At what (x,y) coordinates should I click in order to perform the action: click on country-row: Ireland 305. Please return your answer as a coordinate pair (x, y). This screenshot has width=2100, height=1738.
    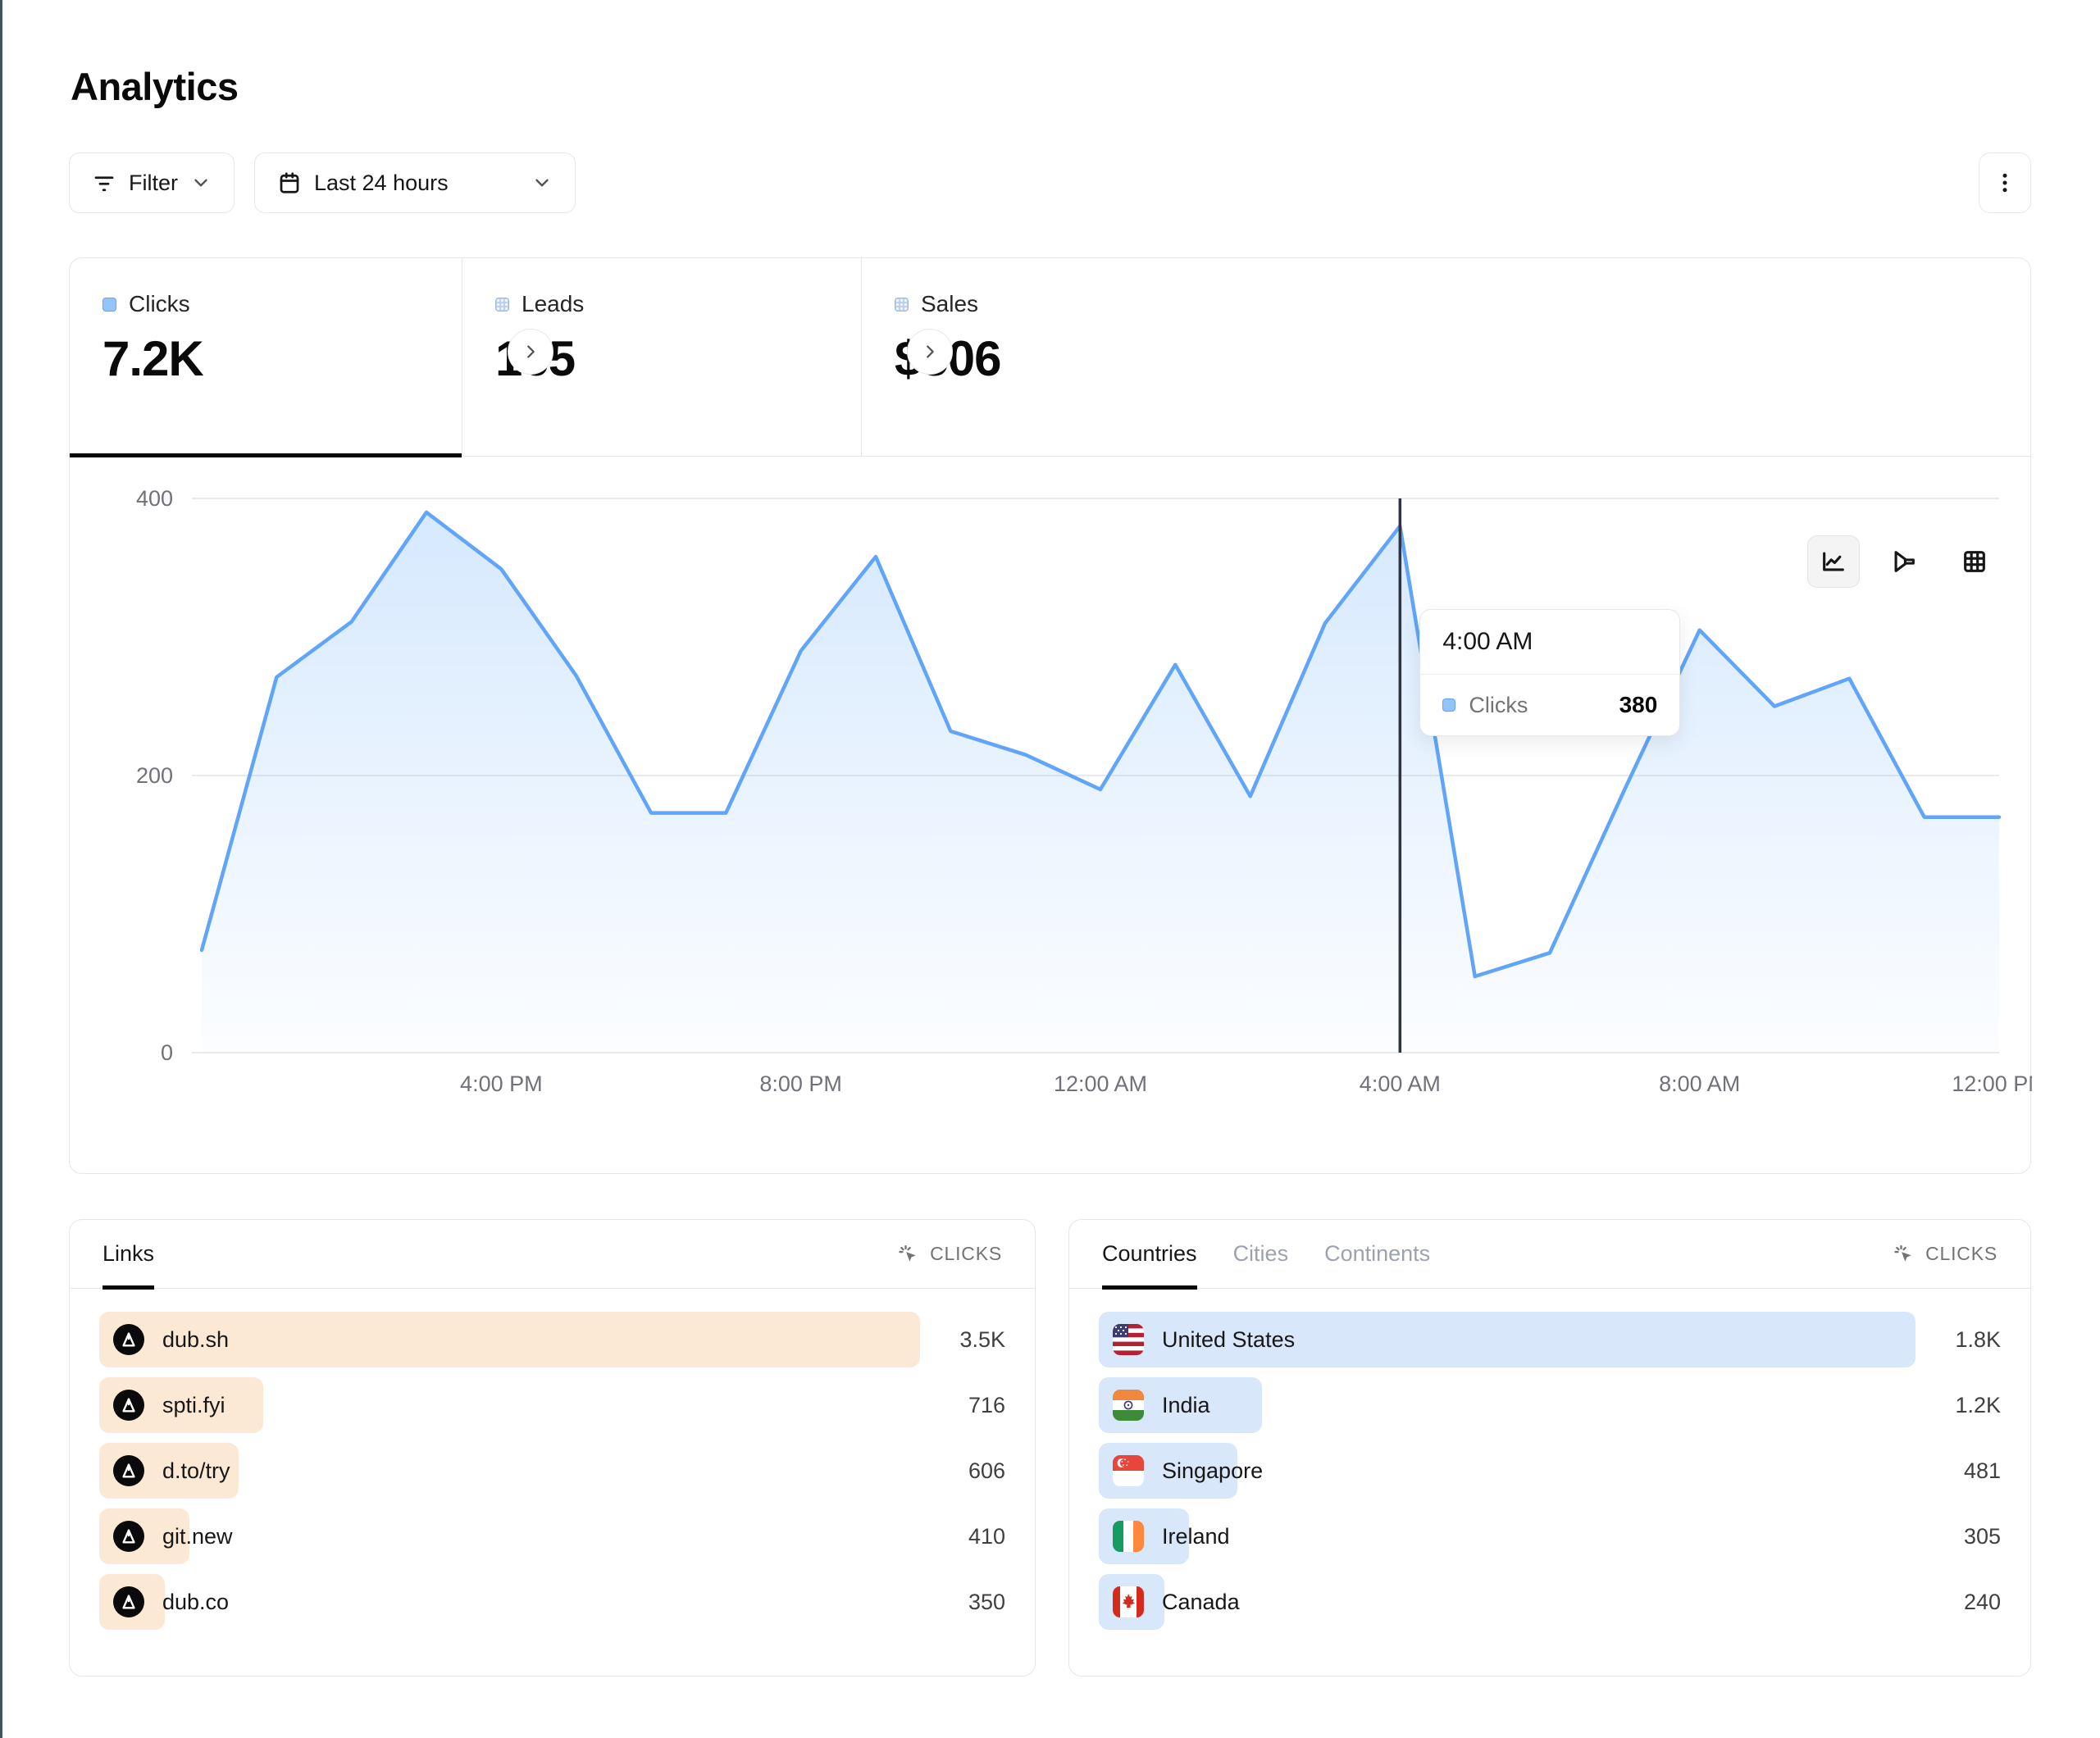
    Looking at the image, I should click on (1550, 1536).